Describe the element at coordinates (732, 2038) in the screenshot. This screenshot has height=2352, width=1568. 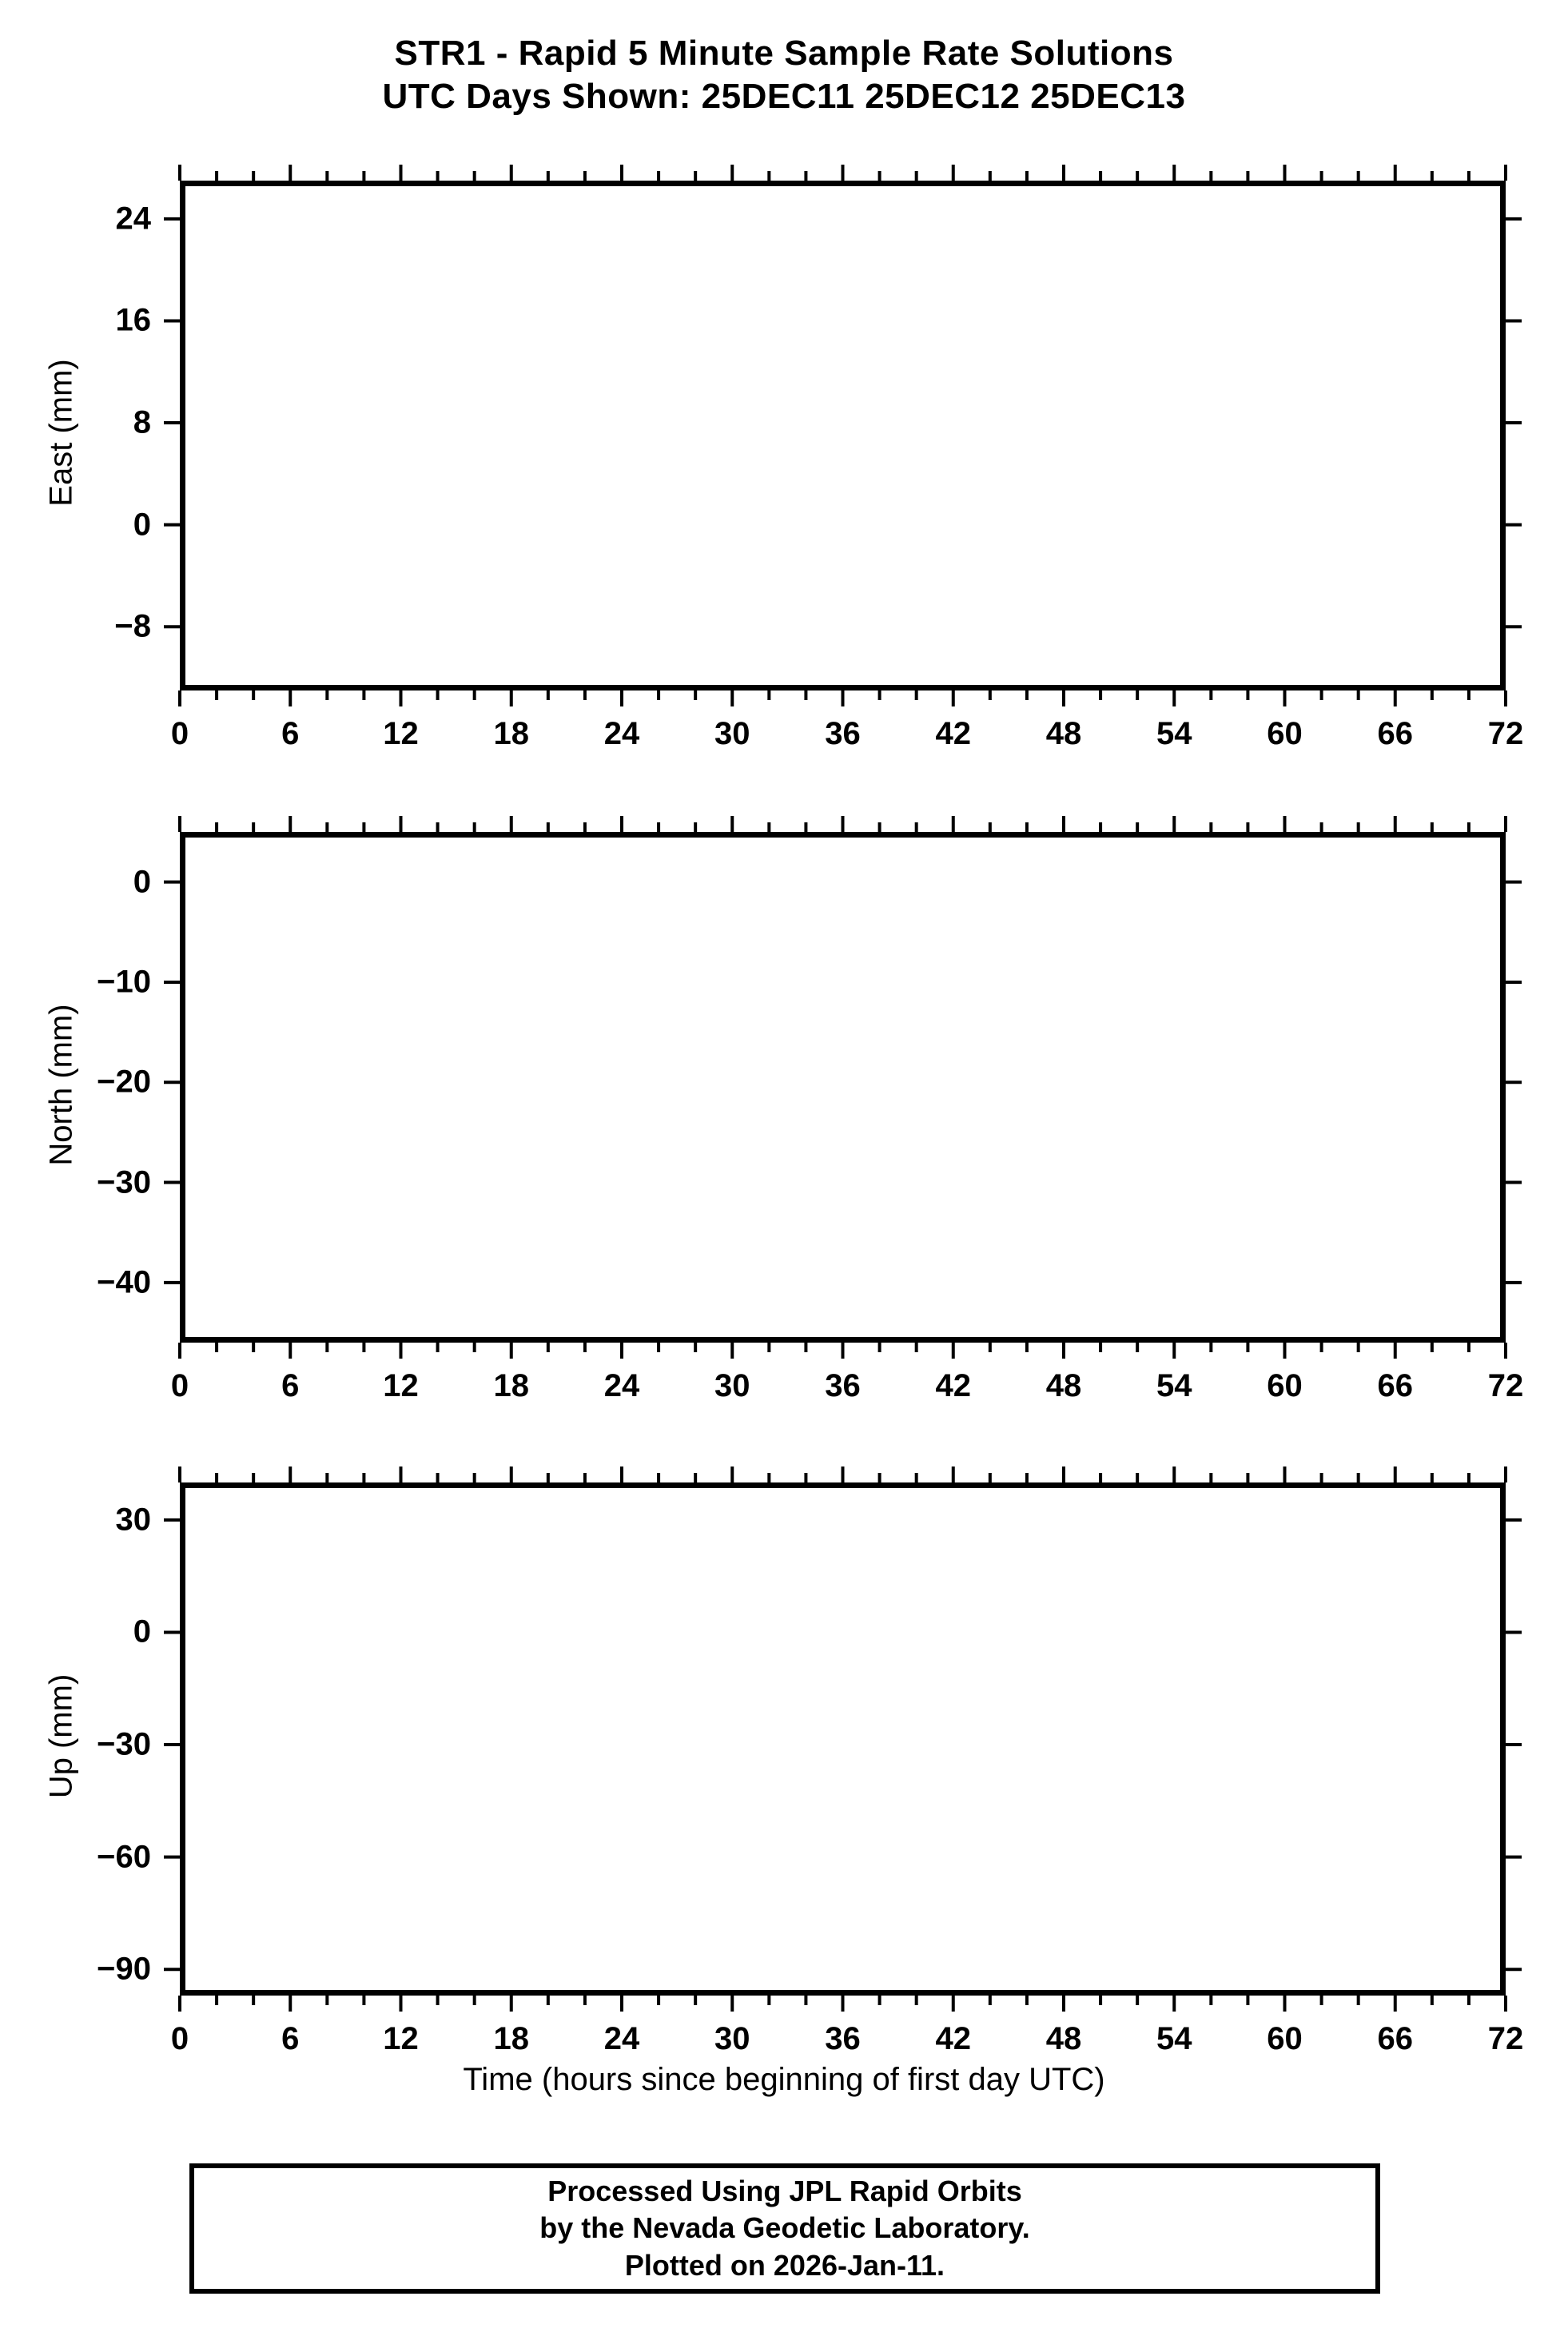
I see `x-tick-label-up-5: 30` at that location.